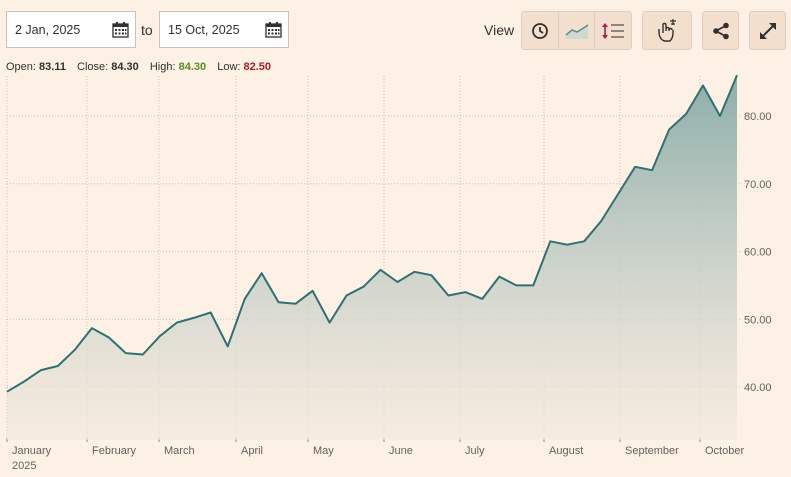  Describe the element at coordinates (179, 451) in the screenshot. I see `svg-text: March` at that location.